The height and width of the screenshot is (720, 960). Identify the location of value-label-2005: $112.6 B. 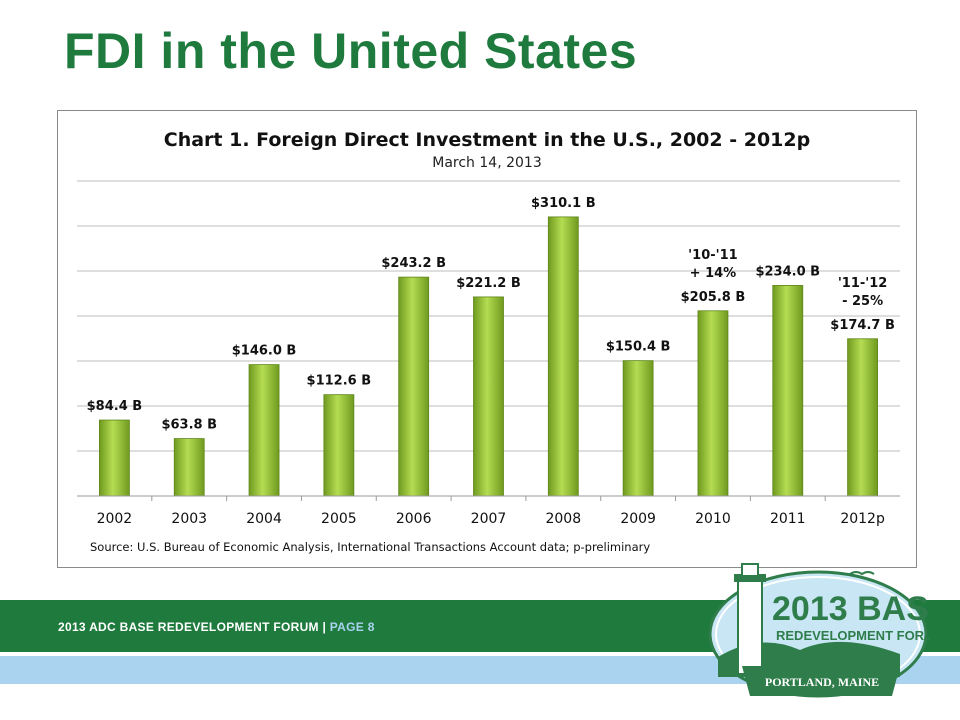
(339, 381).